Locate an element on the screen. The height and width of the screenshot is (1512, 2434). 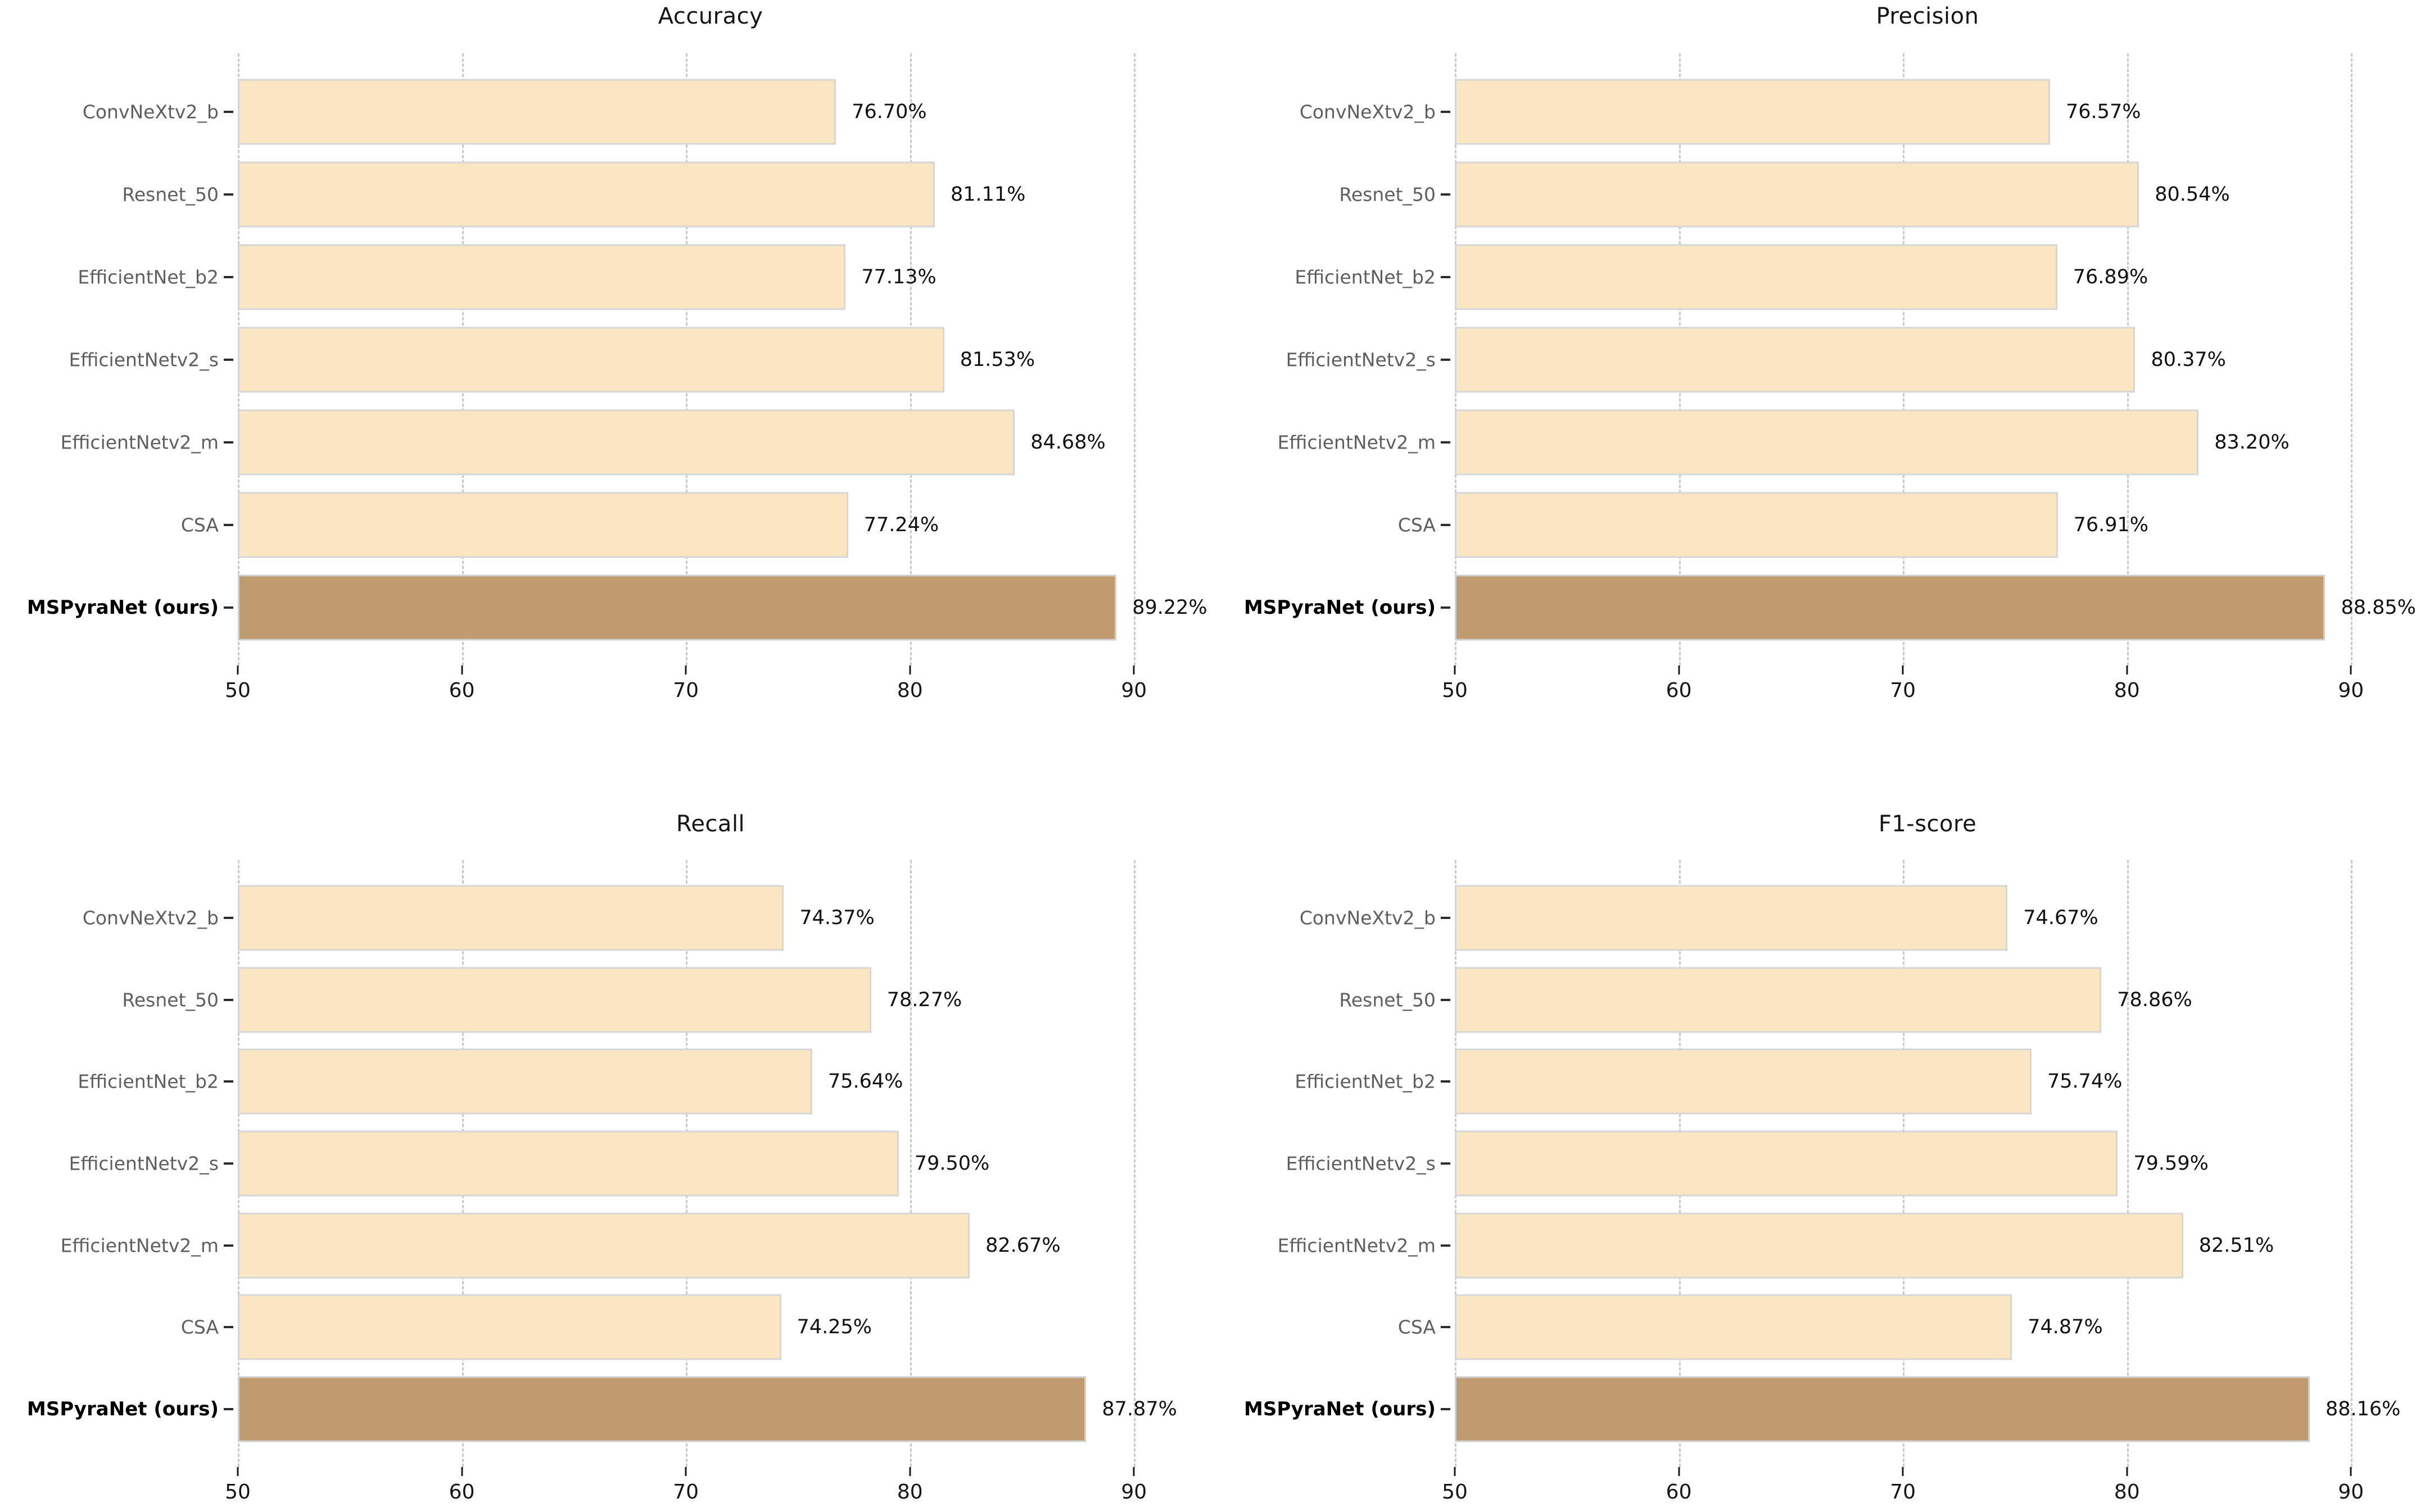
bar-row: Resnet_50 78.27% is located at coordinates (652, 1000).